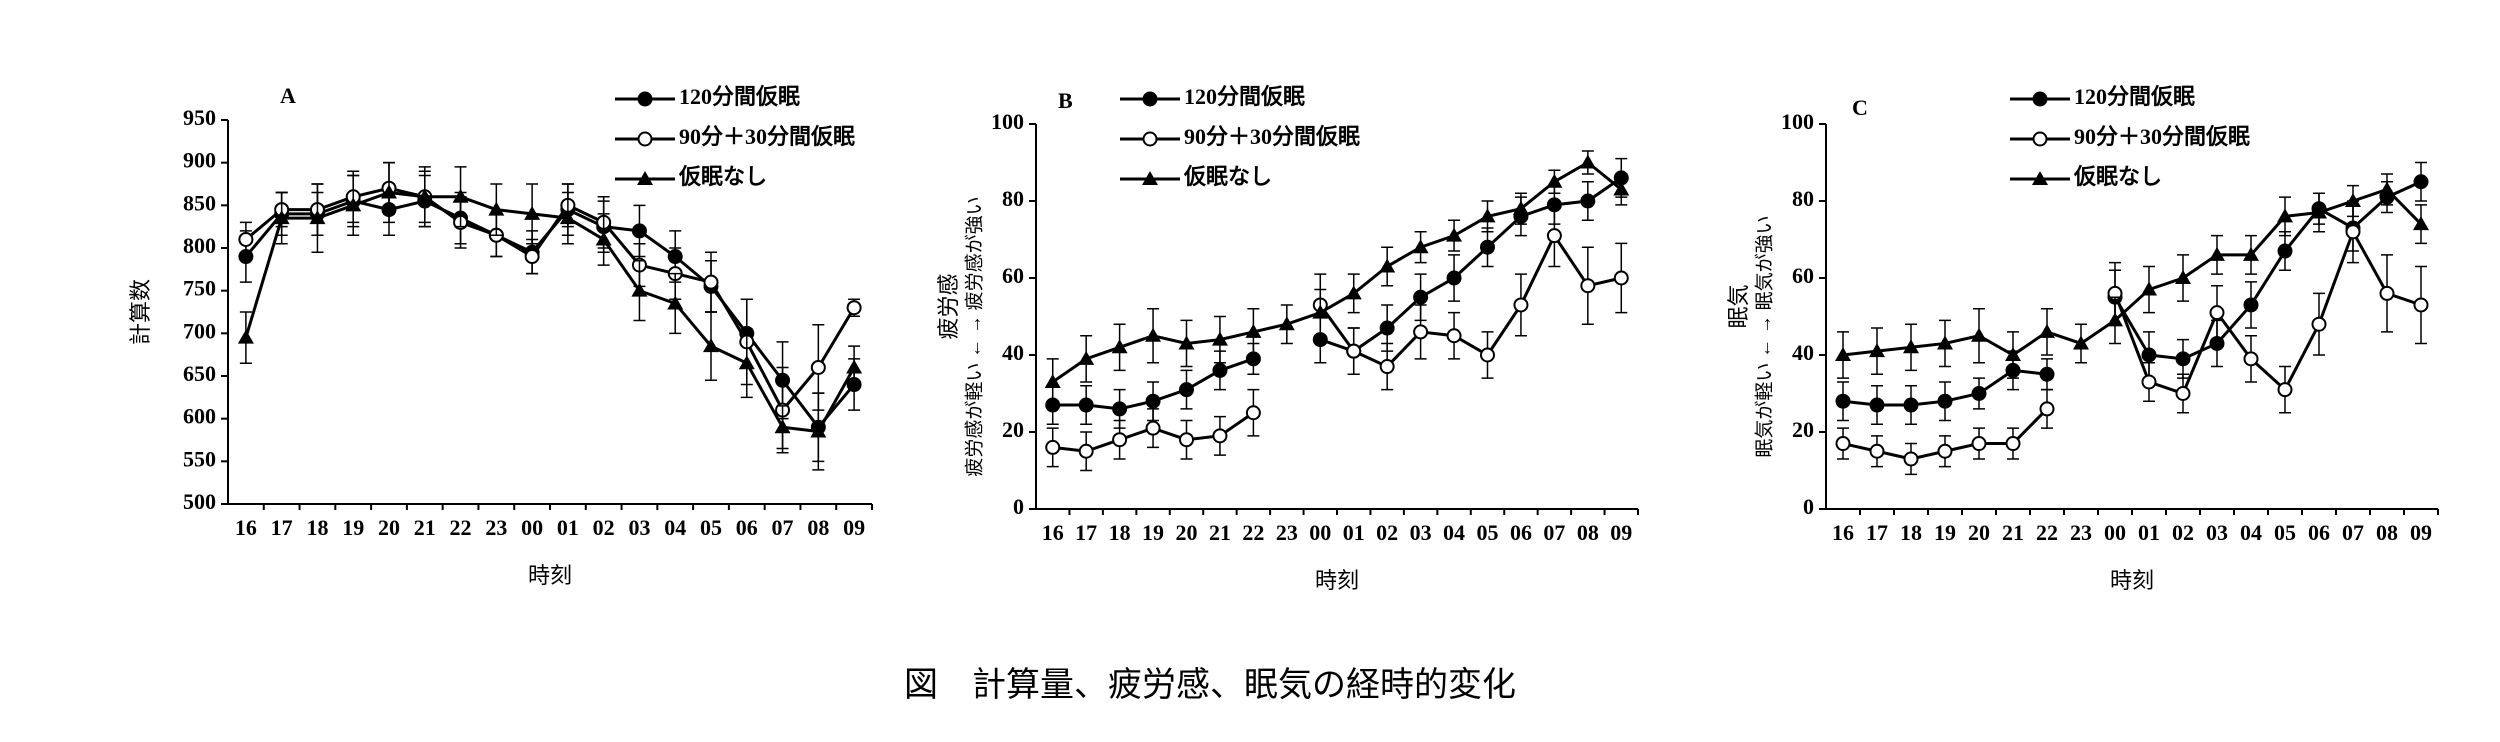  Describe the element at coordinates (317, 527) in the screenshot. I see `x-tick-label: 18` at that location.